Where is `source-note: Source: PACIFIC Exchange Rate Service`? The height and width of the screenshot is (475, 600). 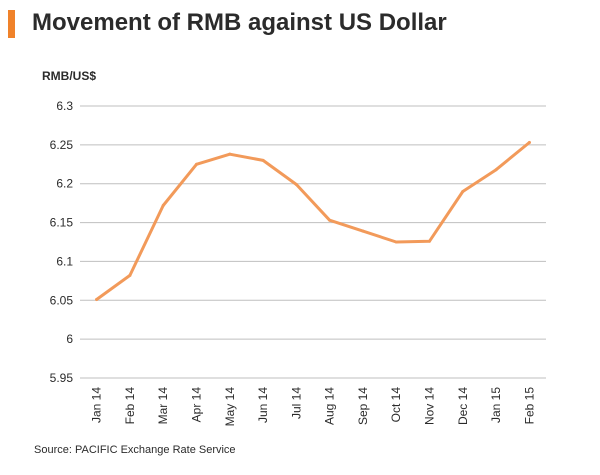 source-note: Source: PACIFIC Exchange Rate Service is located at coordinates (135, 450).